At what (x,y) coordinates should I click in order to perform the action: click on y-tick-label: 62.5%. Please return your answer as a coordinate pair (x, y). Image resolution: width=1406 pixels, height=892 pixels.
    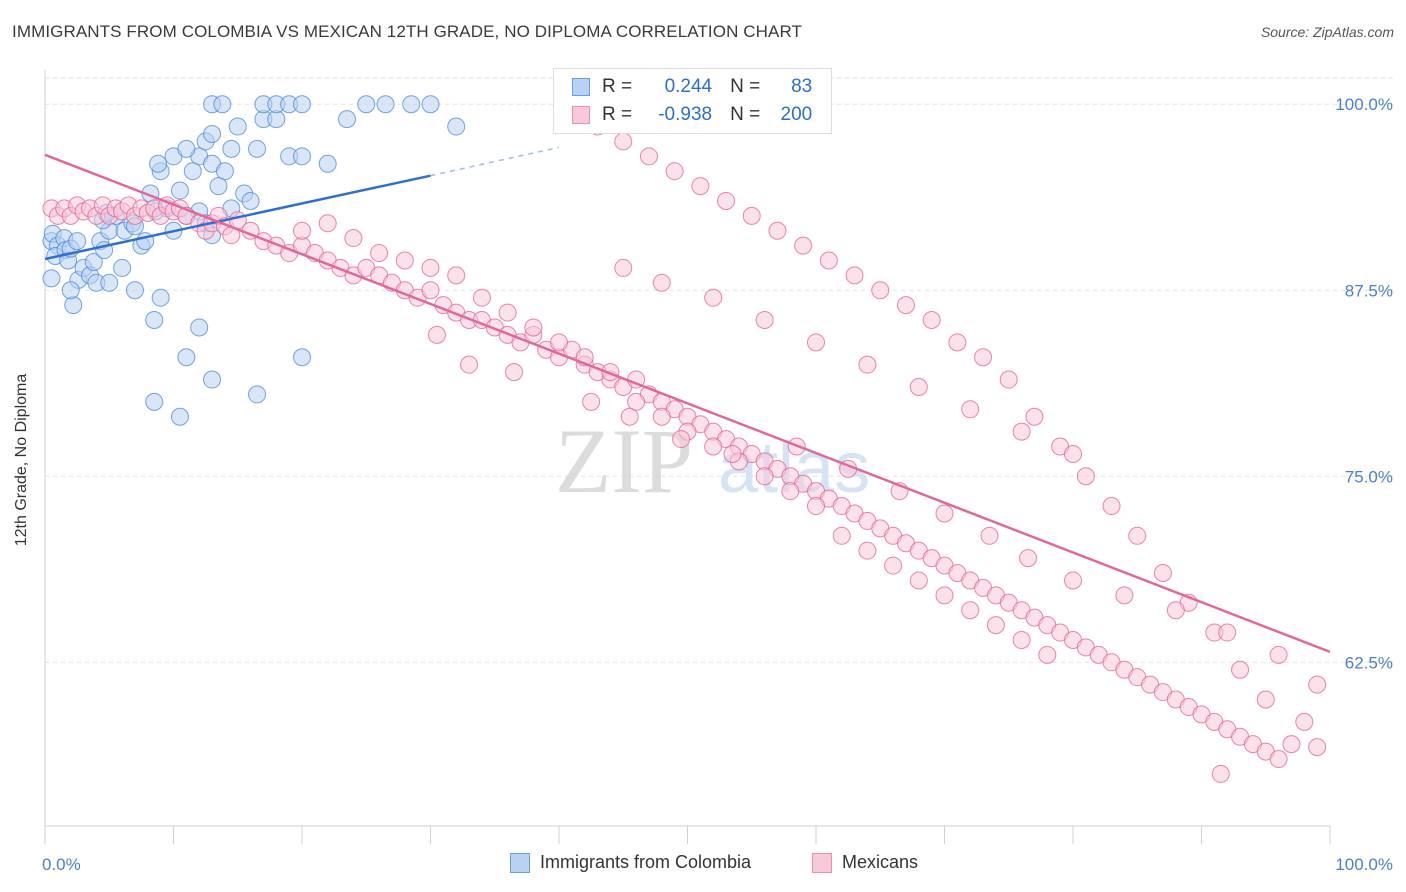
    Looking at the image, I should click on (1369, 662).